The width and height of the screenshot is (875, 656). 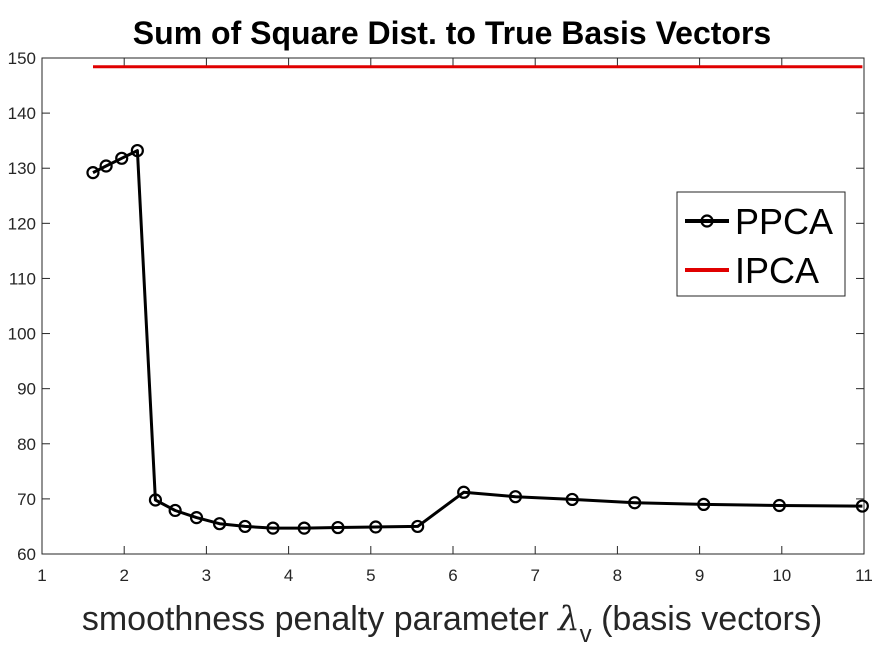 I want to click on x-tick-label: 8, so click(x=617, y=575).